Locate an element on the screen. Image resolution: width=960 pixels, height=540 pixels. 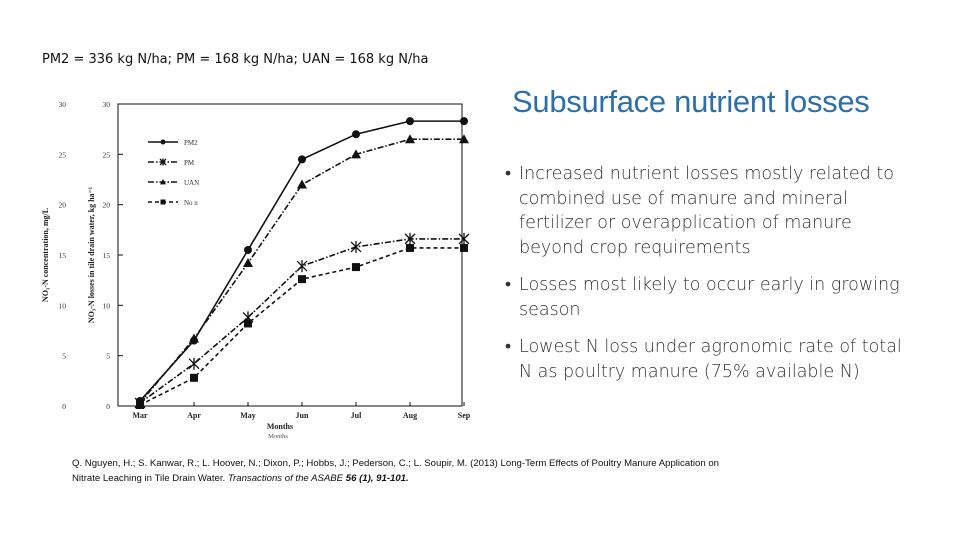
x-axis-title: Months is located at coordinates (280, 426).